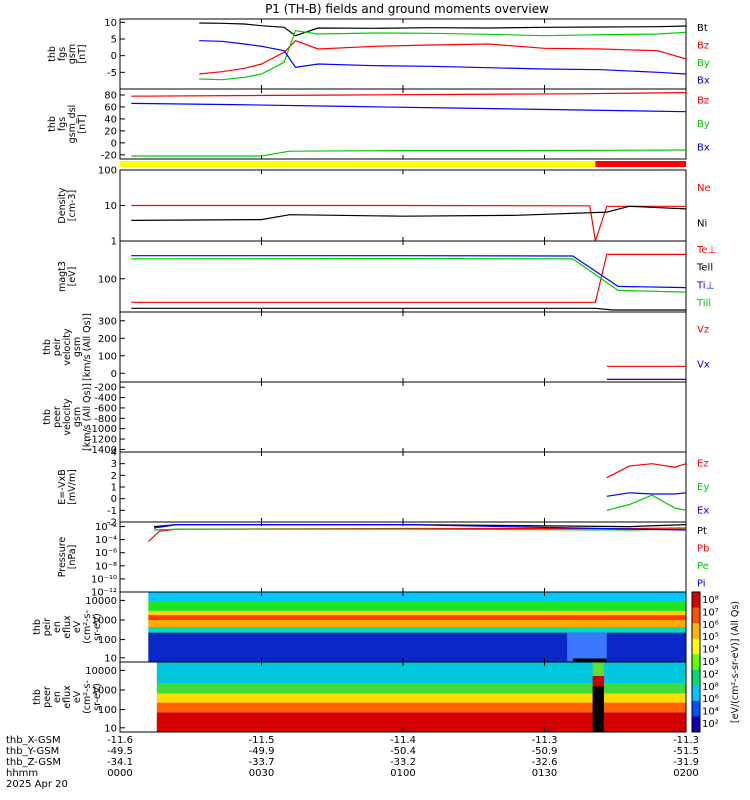 The height and width of the screenshot is (800, 750). I want to click on ephemeris-value: -31.9, so click(686, 762).